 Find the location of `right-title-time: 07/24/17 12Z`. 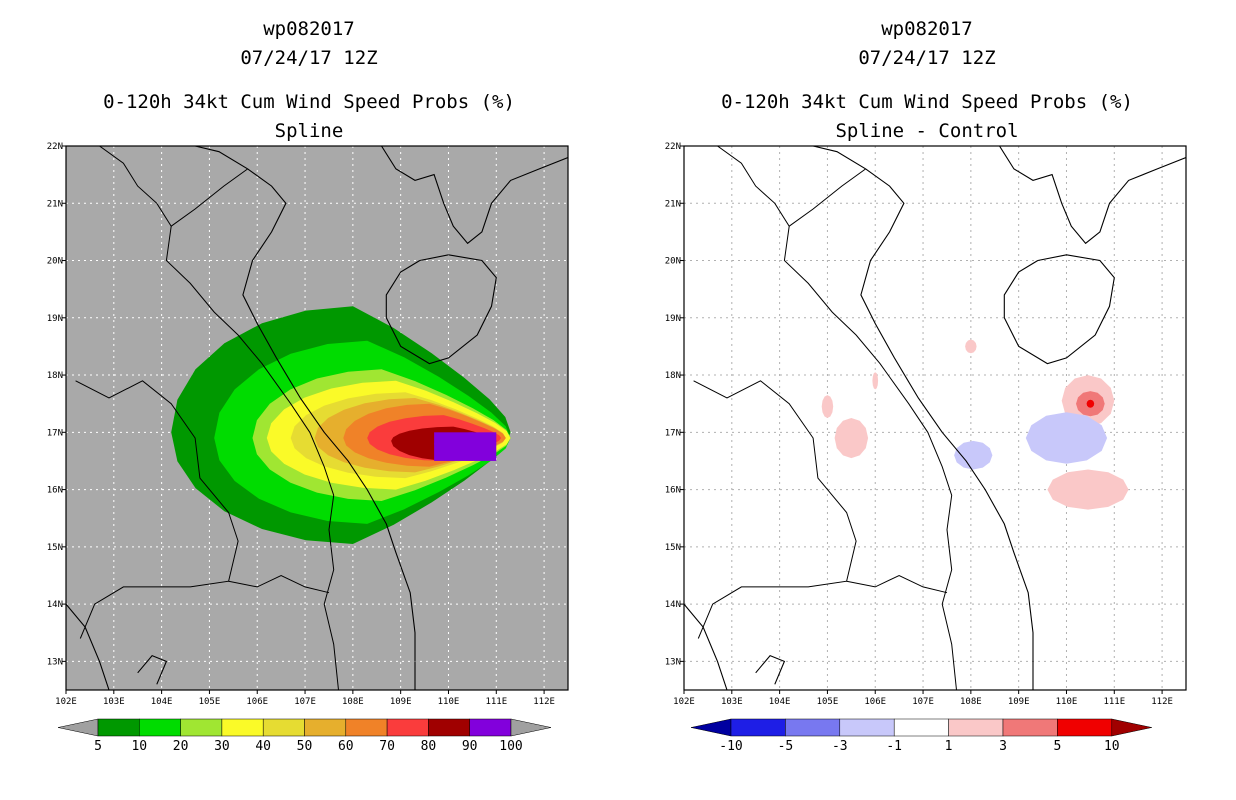

right-title-time: 07/24/17 12Z is located at coordinates (927, 58).